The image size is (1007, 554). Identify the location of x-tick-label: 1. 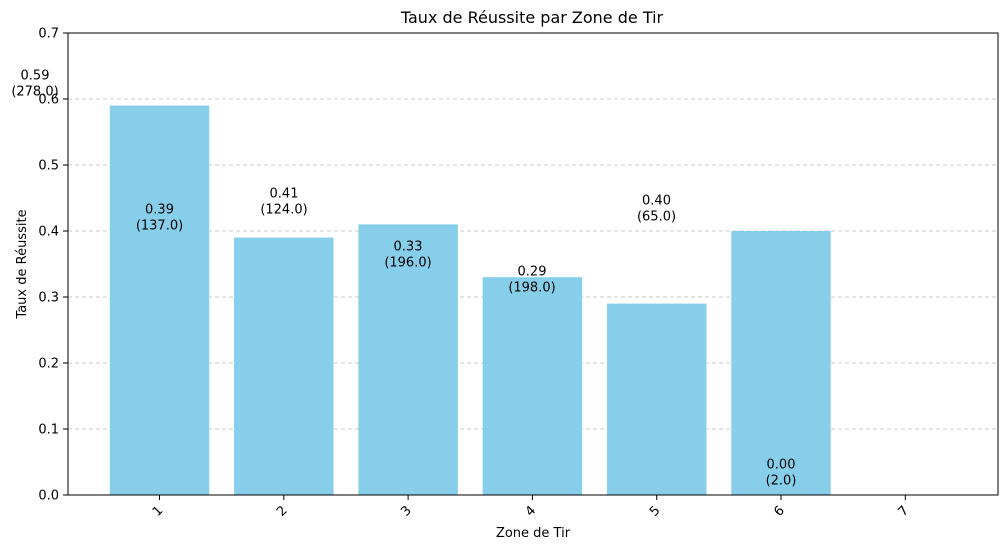
(158, 511).